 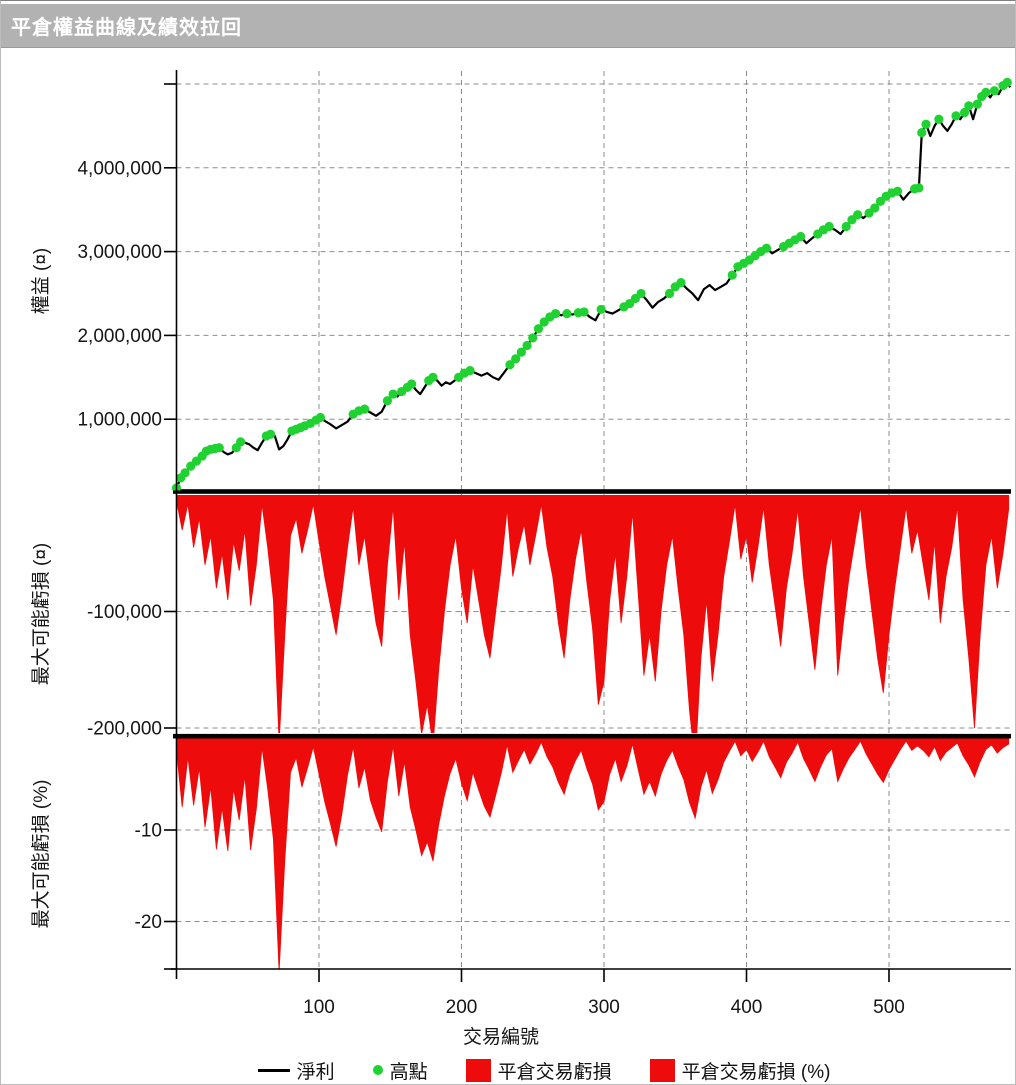 I want to click on svg-text: 400, so click(x=747, y=1007).